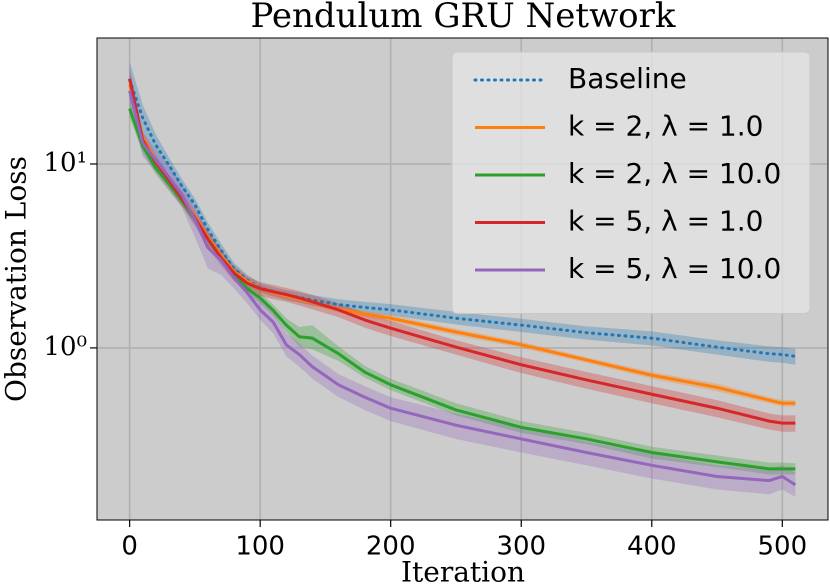  Describe the element at coordinates (652, 547) in the screenshot. I see `x-tick-label: 400` at that location.